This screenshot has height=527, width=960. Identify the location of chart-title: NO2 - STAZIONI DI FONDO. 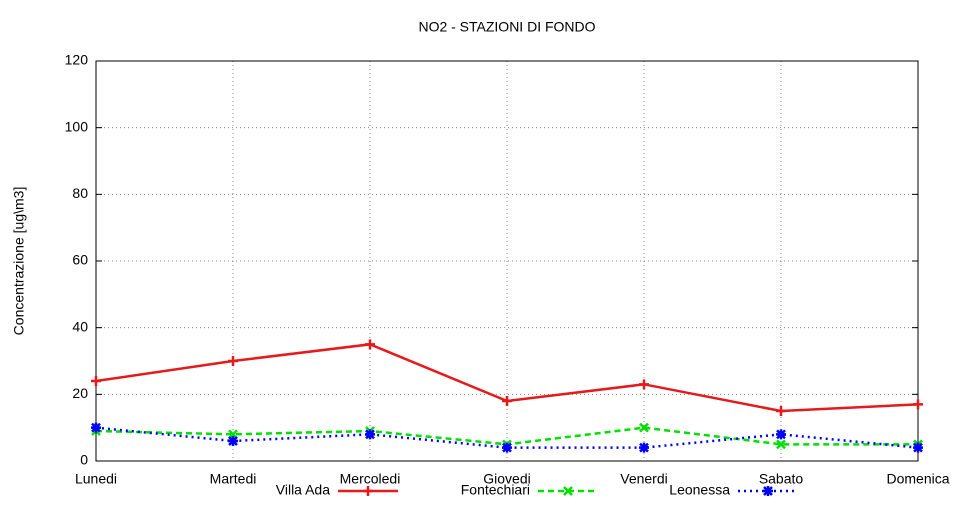
(506, 27).